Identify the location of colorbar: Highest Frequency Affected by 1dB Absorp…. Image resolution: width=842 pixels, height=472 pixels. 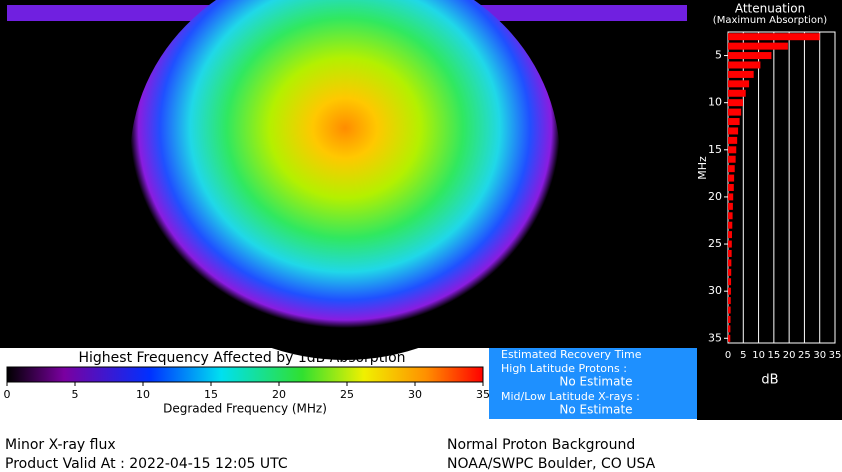
(245, 383).